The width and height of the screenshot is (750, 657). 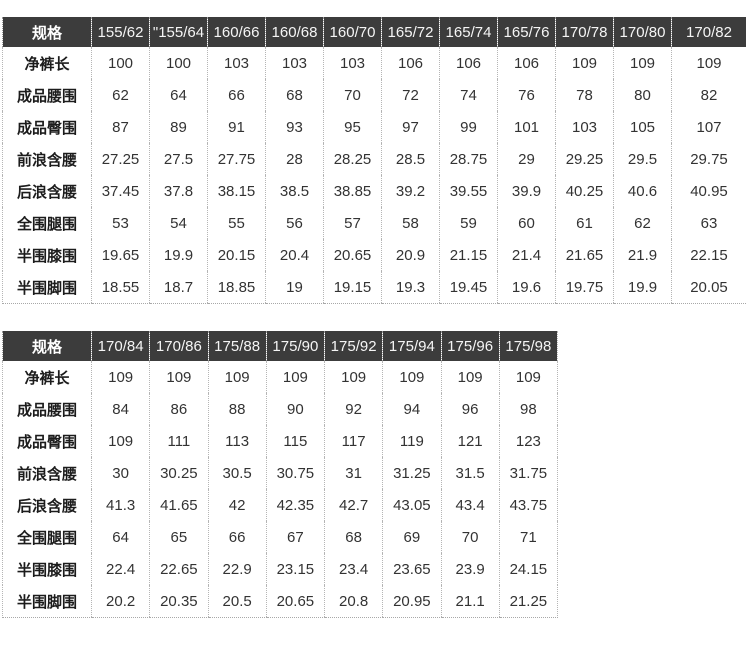 I want to click on value-cell: 20.15, so click(x=236, y=255).